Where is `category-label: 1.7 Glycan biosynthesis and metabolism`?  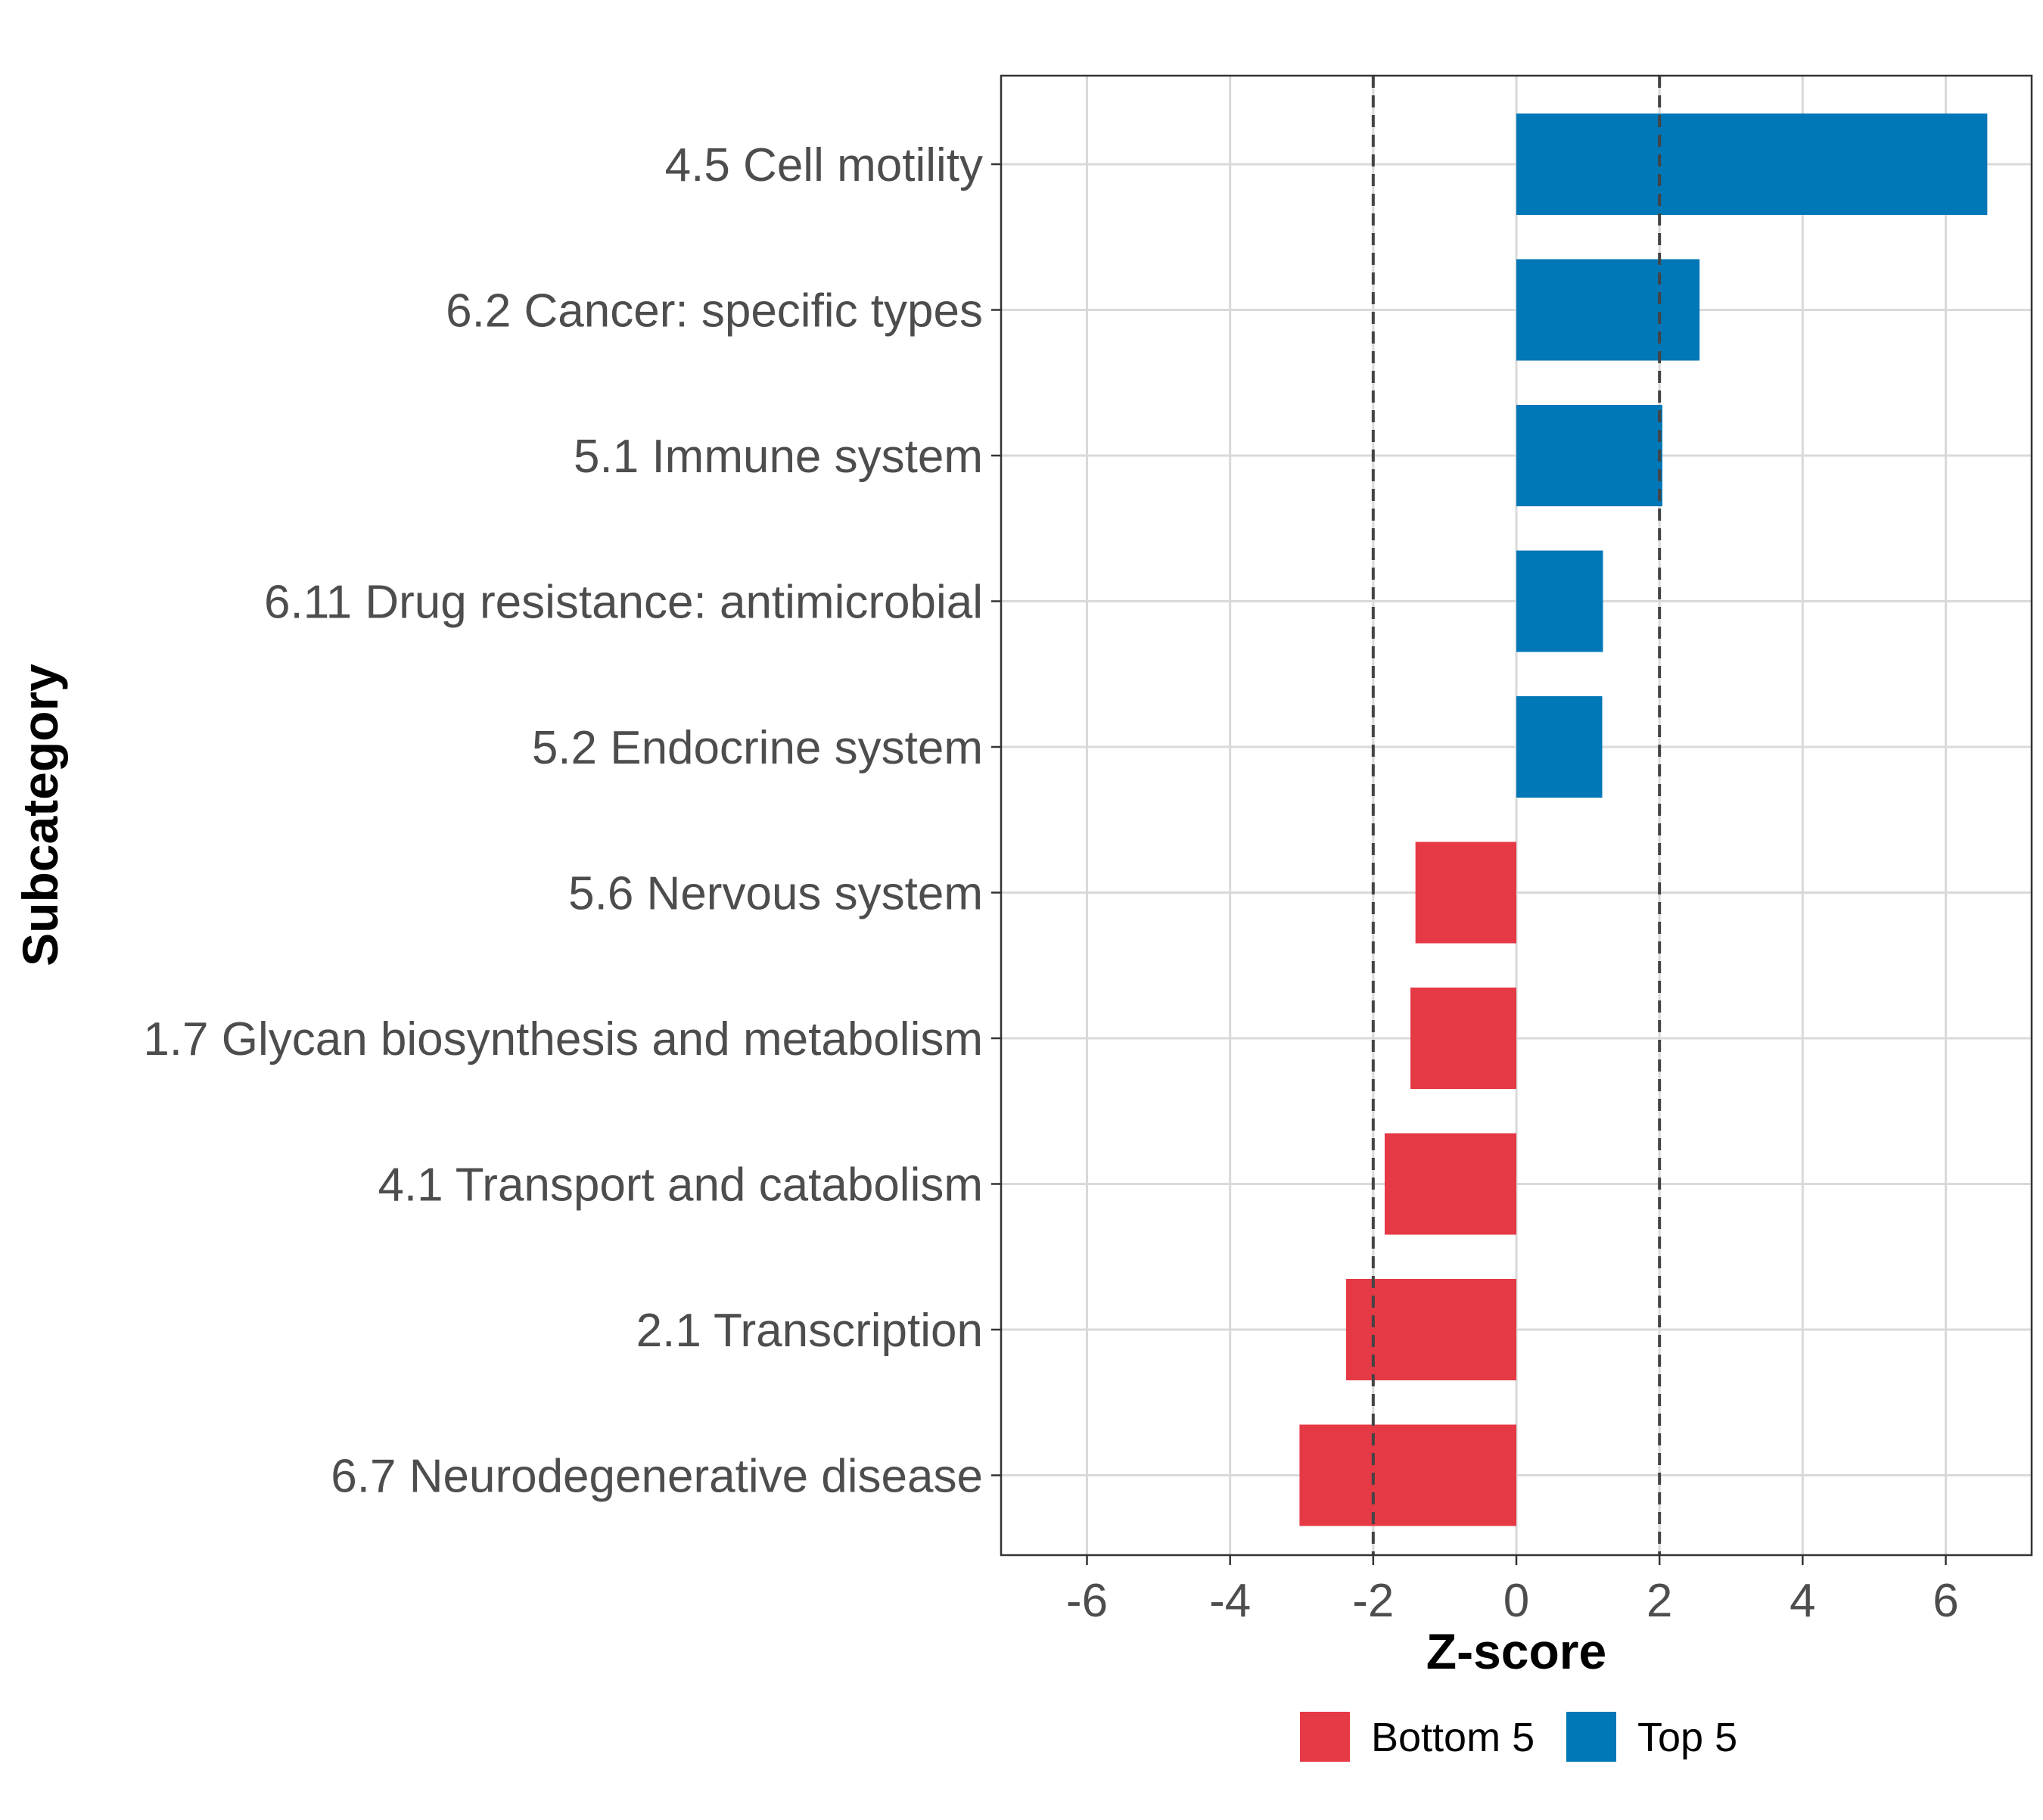 category-label: 1.7 Glycan biosynthesis and metabolism is located at coordinates (563, 1039).